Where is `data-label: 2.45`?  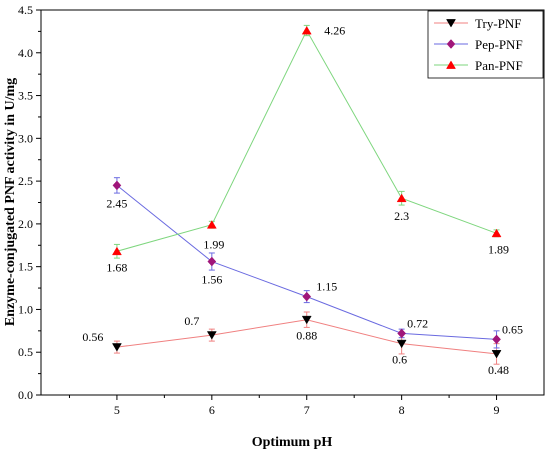 data-label: 2.45 is located at coordinates (116, 203).